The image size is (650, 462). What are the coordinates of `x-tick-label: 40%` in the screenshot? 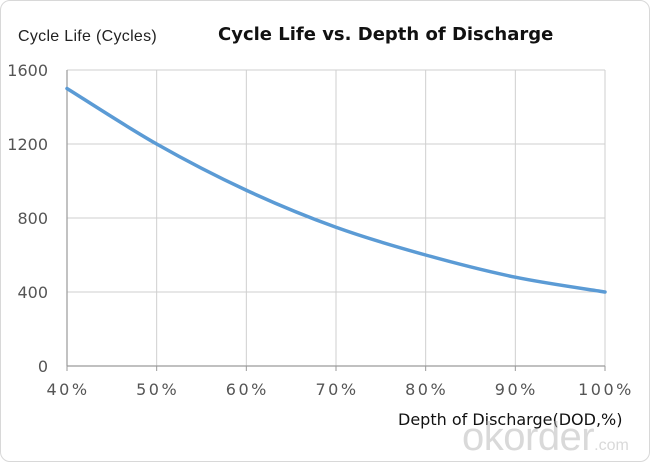 It's located at (67, 389).